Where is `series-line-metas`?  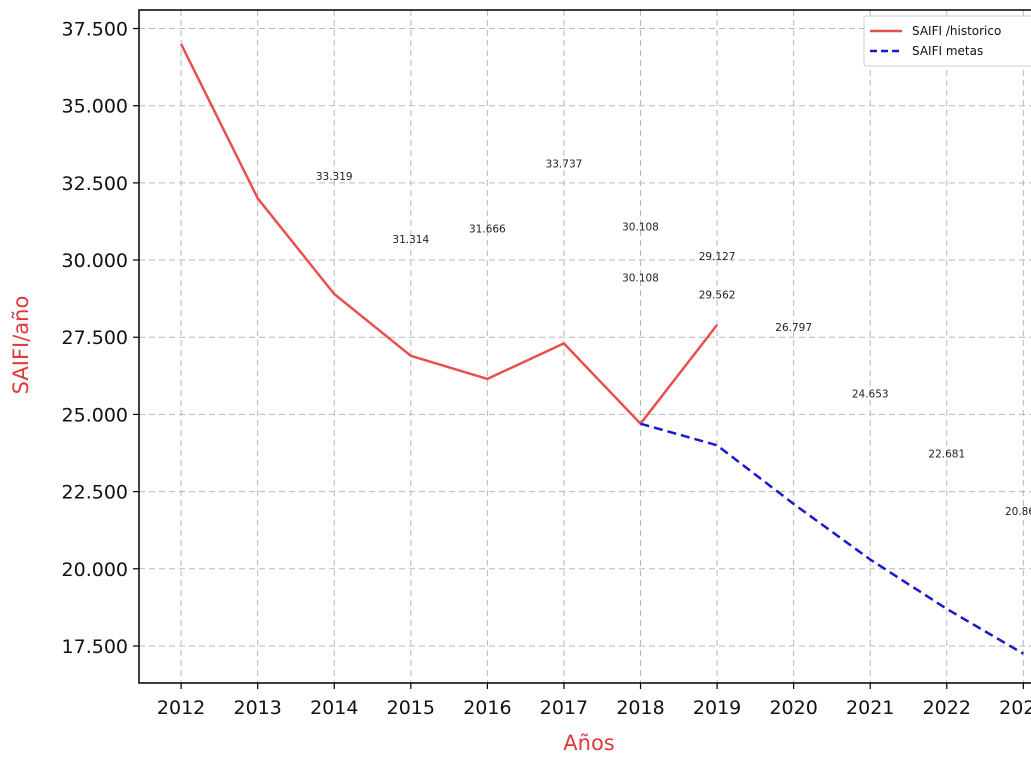
series-line-metas is located at coordinates (832, 538).